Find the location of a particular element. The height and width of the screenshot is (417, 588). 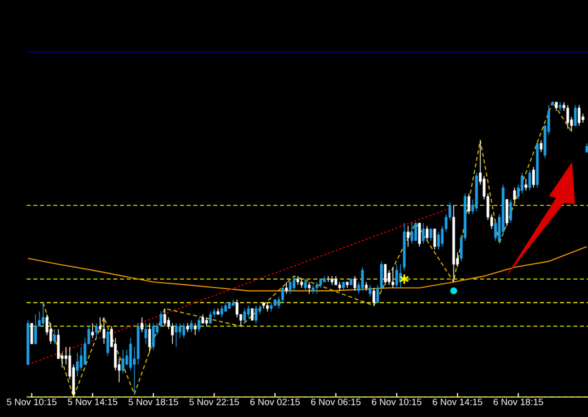

x-tick-label: 5 Nov 22:15 is located at coordinates (214, 402).